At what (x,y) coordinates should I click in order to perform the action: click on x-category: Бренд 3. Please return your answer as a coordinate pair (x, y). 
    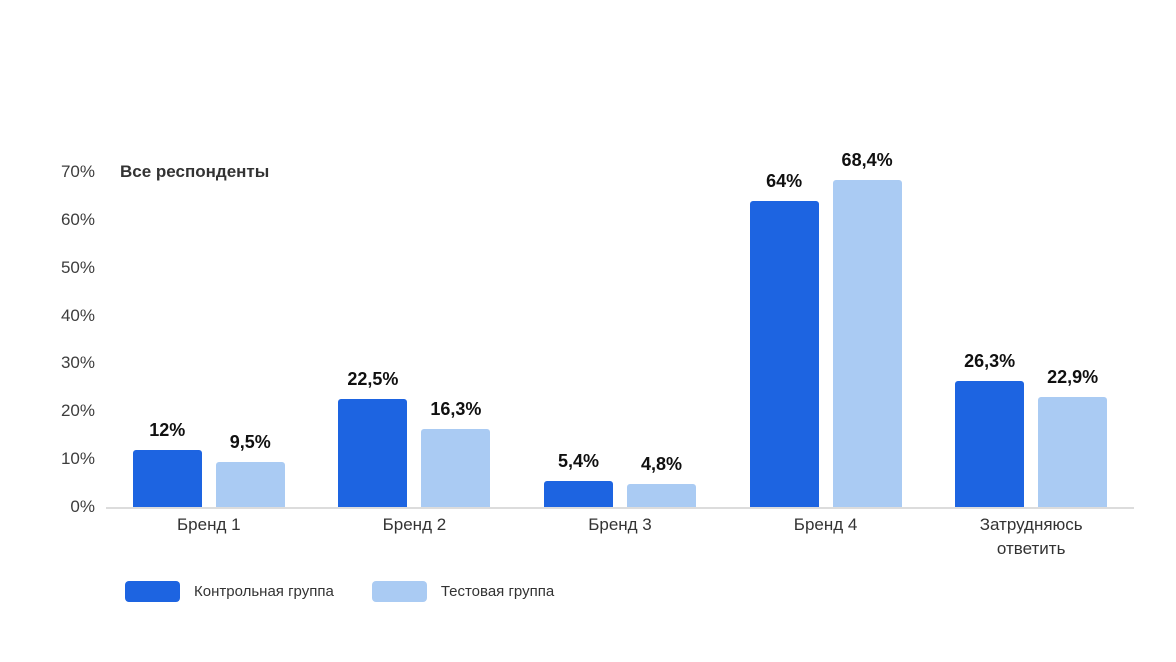
    Looking at the image, I should click on (620, 537).